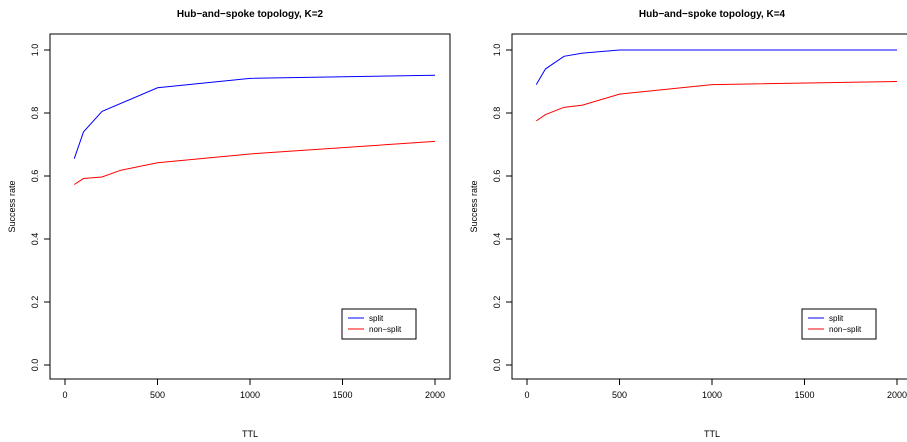 The image size is (907, 442). Describe the element at coordinates (497, 176) in the screenshot. I see `chart2-y-tick-label-0.6: 0.6` at that location.